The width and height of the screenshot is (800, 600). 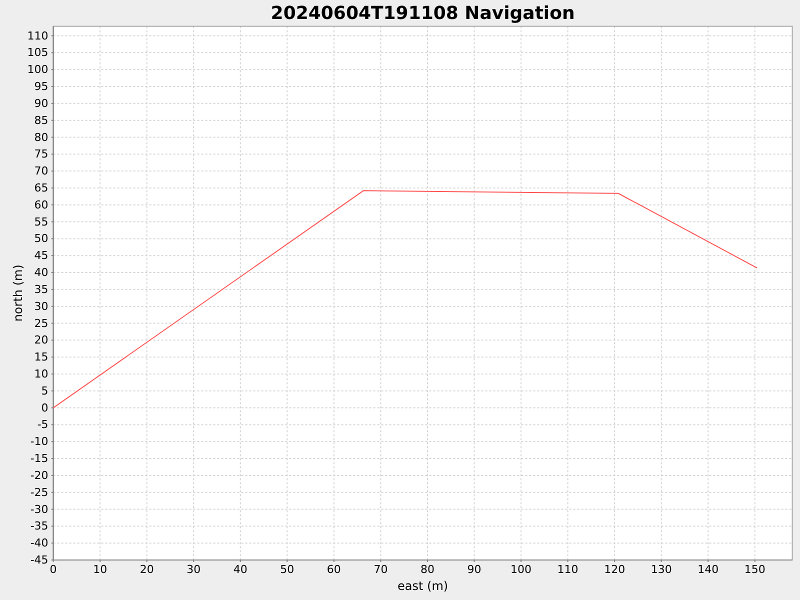 I want to click on y-tick-label: -35, so click(x=39, y=526).